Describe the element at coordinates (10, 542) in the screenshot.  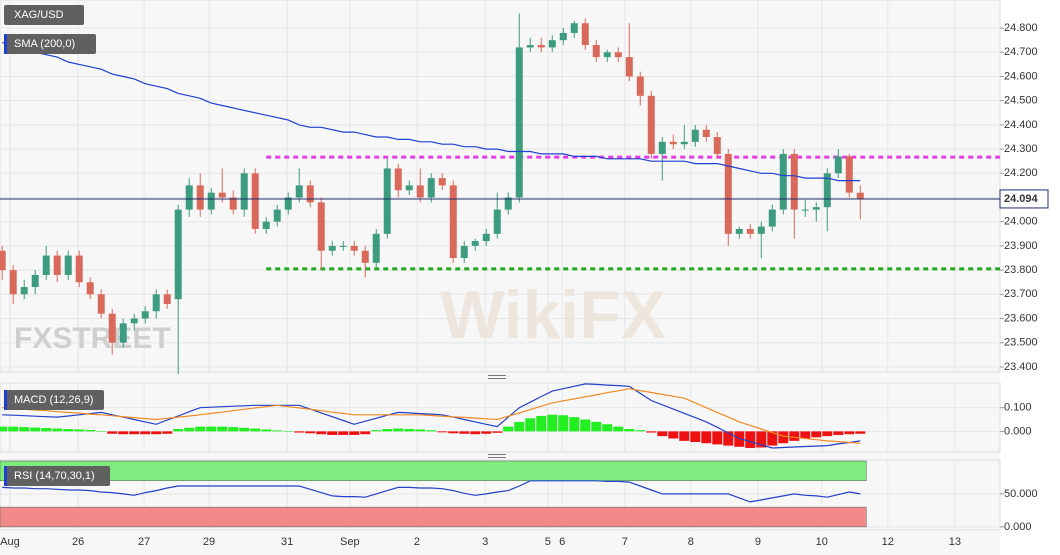
I see `x-tick-label: Aug` at that location.